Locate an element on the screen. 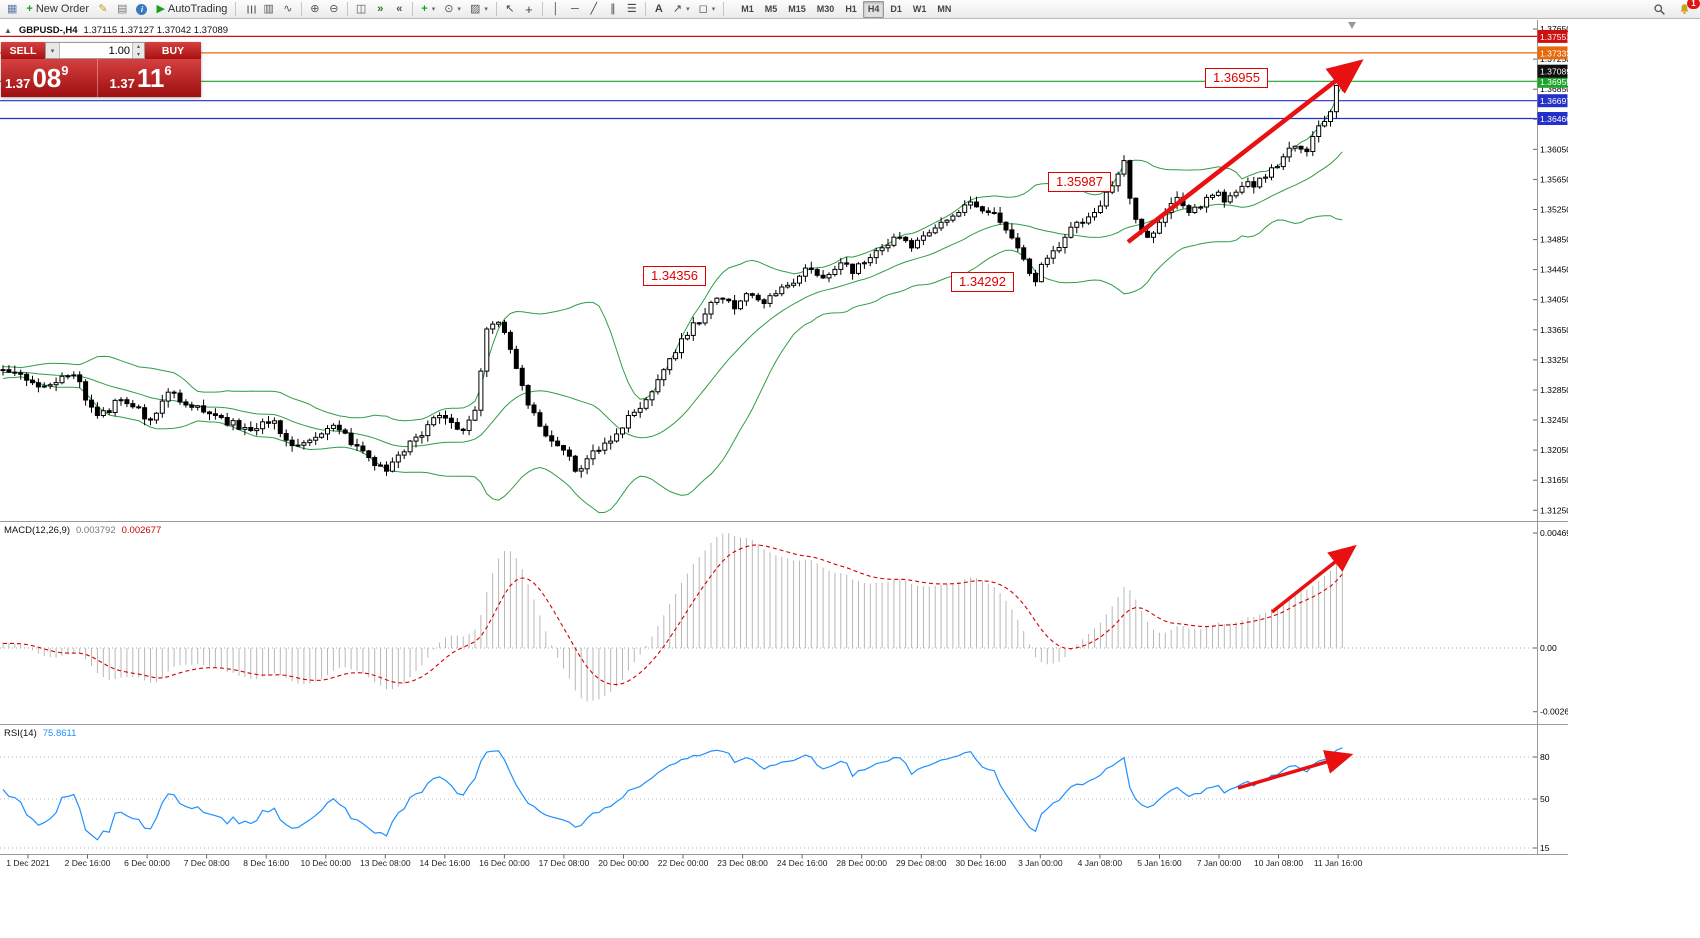 This screenshot has width=1700, height=938. buy-button-label: BUY is located at coordinates (173, 50).